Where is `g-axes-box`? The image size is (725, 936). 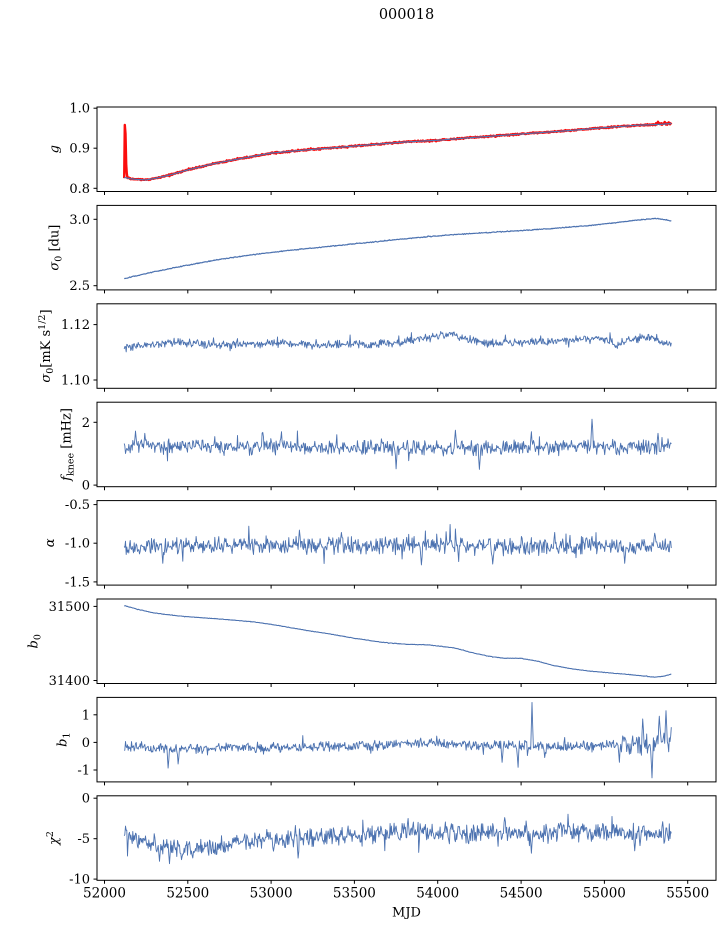 g-axes-box is located at coordinates (406, 149).